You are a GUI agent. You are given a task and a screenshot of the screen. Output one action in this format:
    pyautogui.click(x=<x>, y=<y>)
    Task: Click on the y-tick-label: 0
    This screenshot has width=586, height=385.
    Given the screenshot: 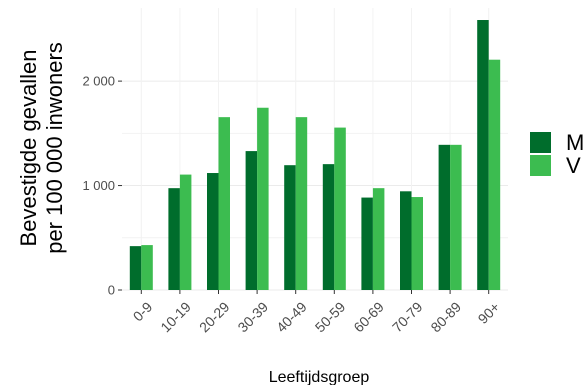 What is the action you would take?
    pyautogui.click(x=111, y=290)
    